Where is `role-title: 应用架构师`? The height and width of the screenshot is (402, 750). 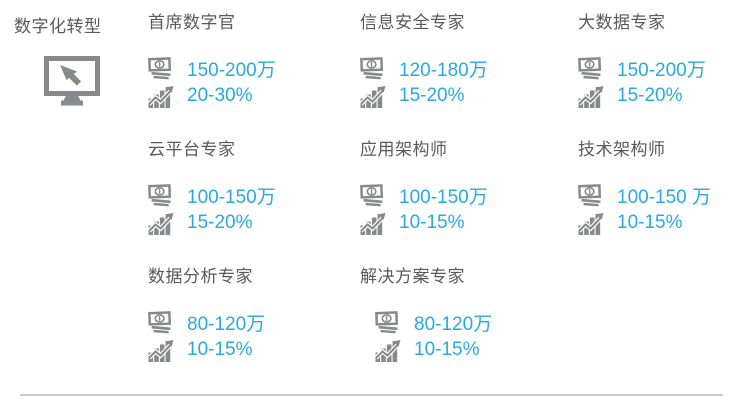
role-title: 应用架构师 is located at coordinates (404, 149).